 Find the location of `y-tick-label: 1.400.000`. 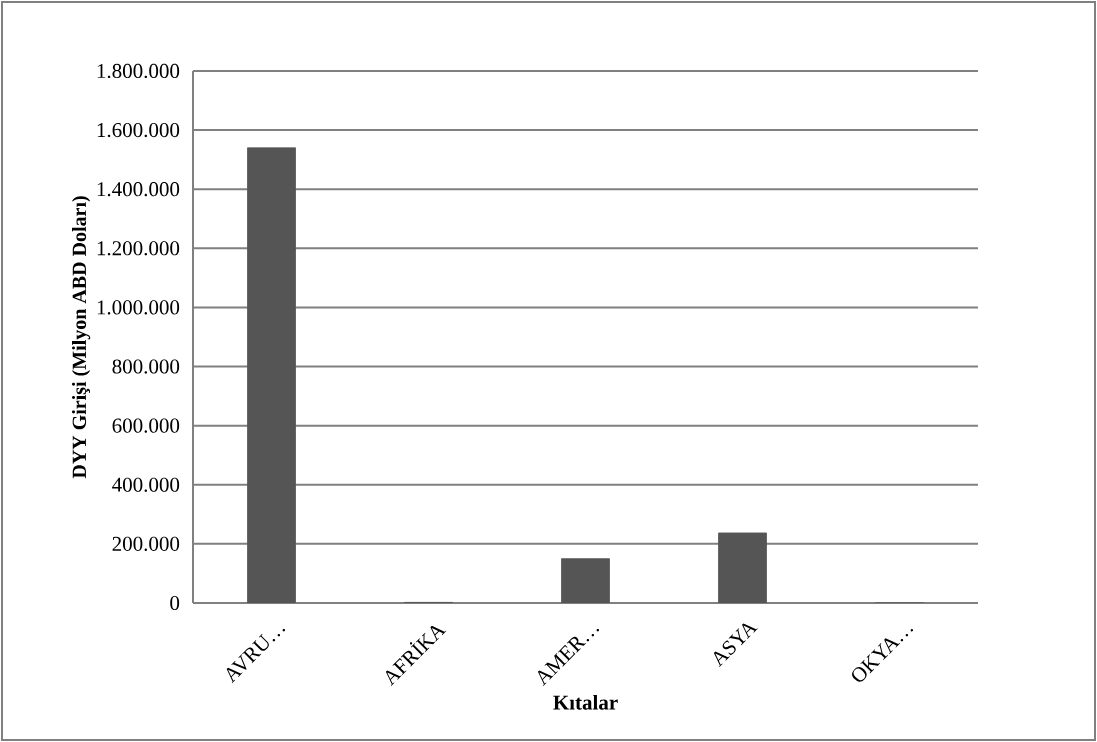

y-tick-label: 1.400.000 is located at coordinates (138, 189).